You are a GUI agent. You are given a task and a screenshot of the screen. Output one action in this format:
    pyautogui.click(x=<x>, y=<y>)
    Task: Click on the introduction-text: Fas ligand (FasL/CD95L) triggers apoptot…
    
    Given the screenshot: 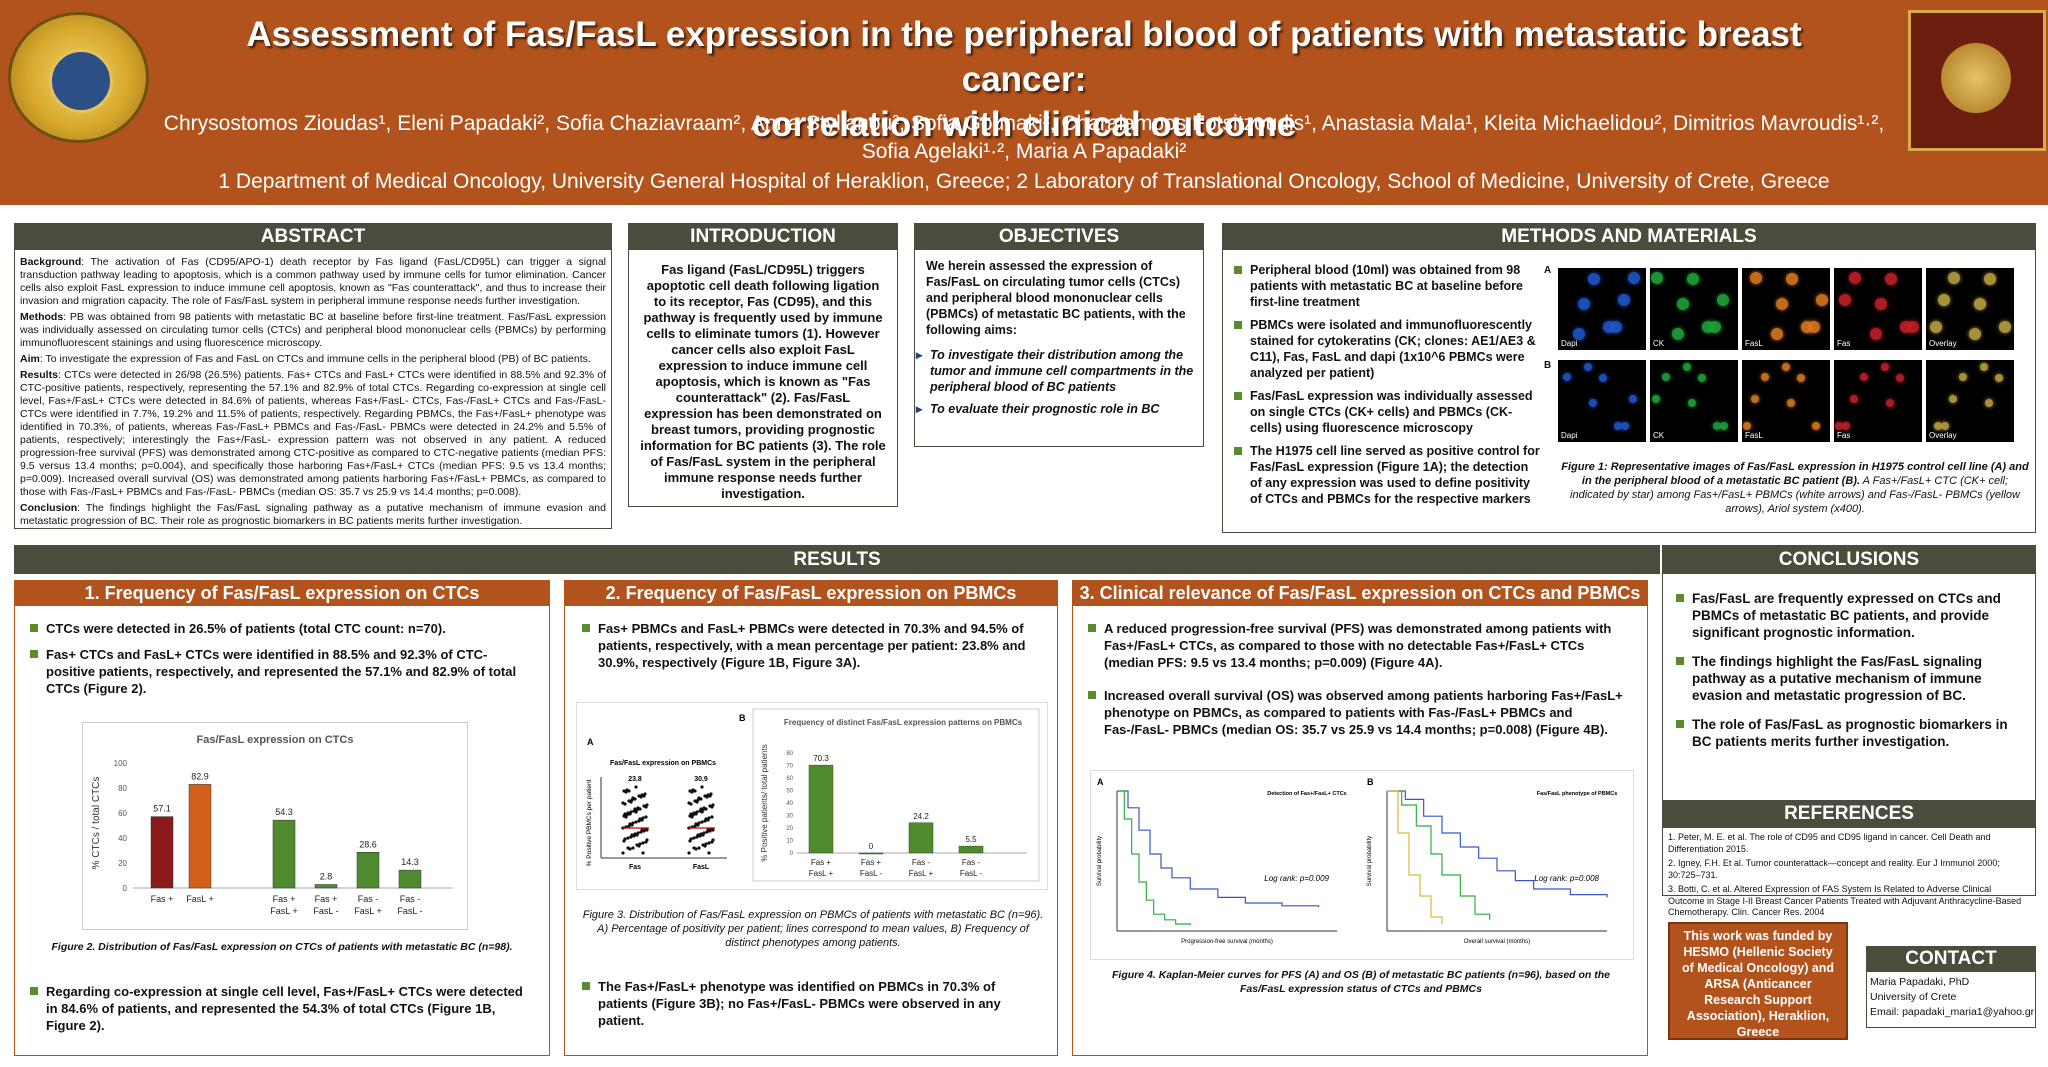 What is the action you would take?
    pyautogui.click(x=763, y=381)
    